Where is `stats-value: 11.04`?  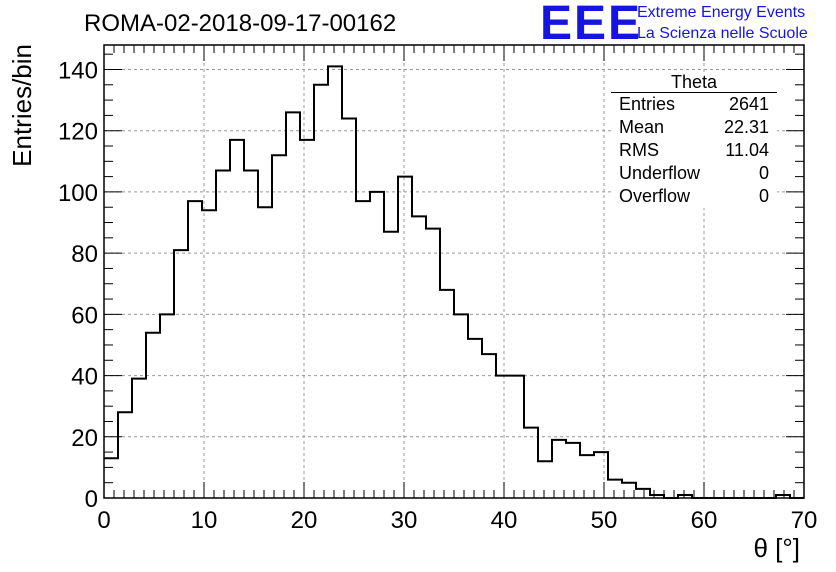
stats-value: 11.04 is located at coordinates (747, 150).